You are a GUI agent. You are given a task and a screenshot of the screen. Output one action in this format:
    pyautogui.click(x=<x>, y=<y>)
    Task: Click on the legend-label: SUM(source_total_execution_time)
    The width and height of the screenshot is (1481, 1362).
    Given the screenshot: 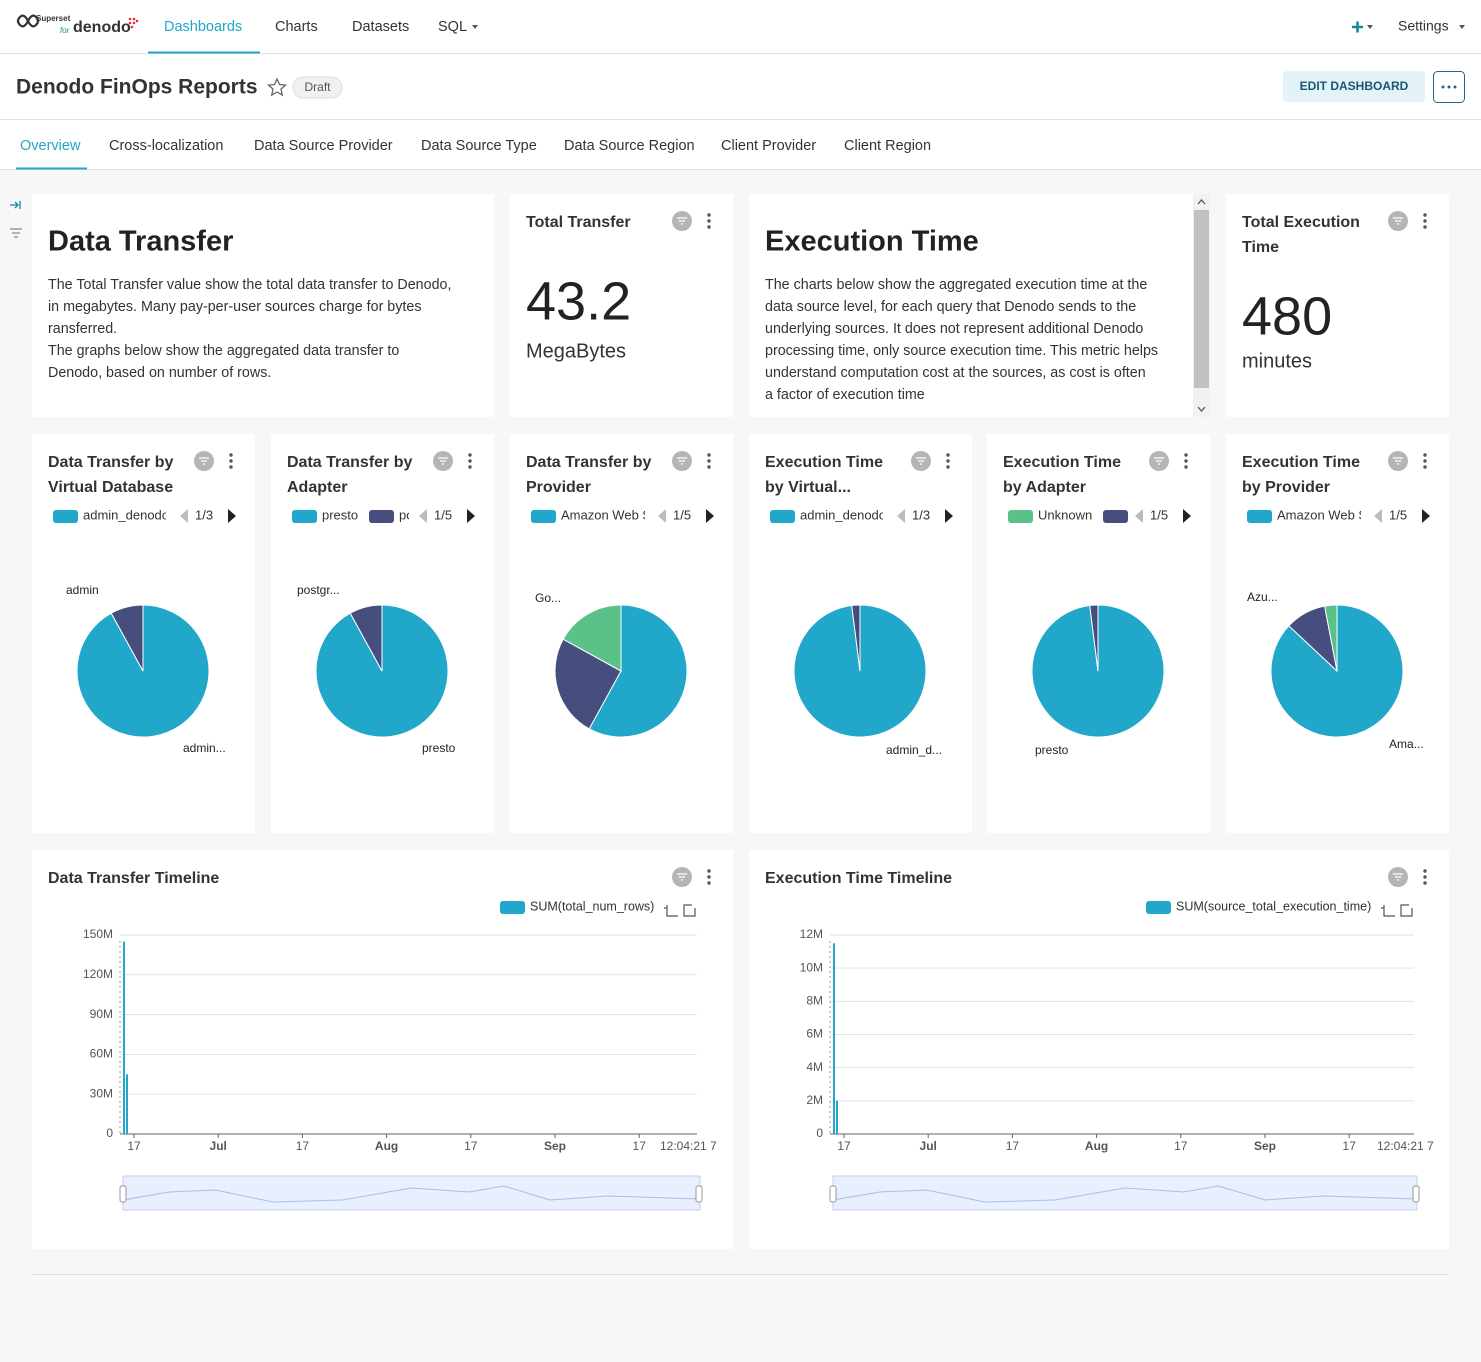 What is the action you would take?
    pyautogui.click(x=1273, y=906)
    